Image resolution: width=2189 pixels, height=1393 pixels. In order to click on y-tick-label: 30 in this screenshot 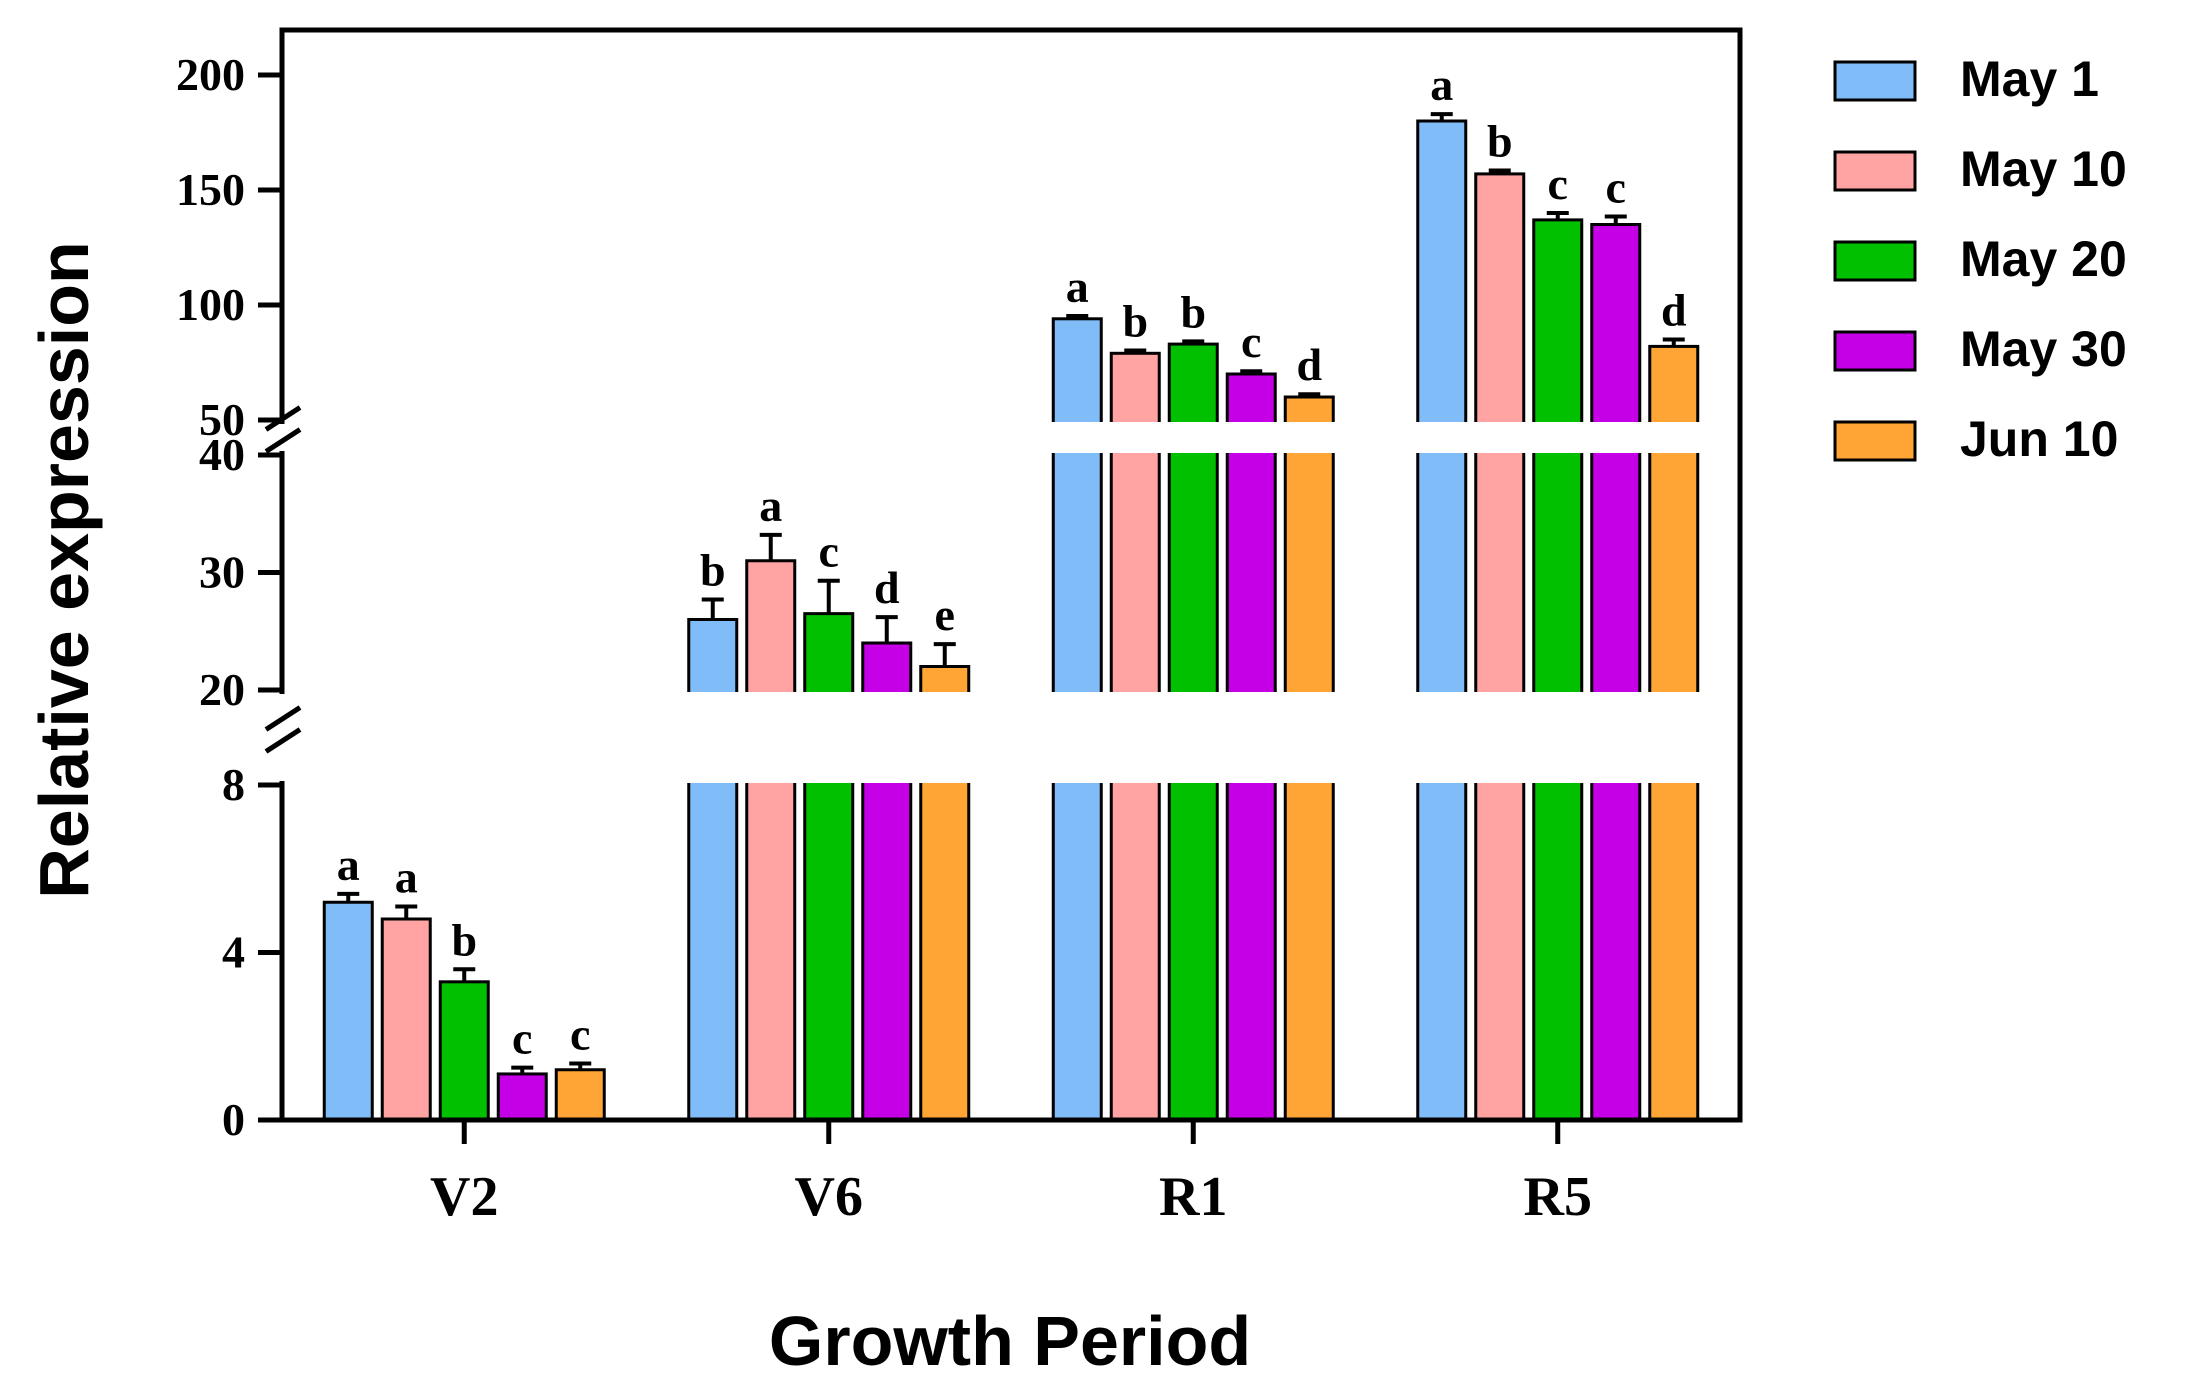, I will do `click(222, 572)`.